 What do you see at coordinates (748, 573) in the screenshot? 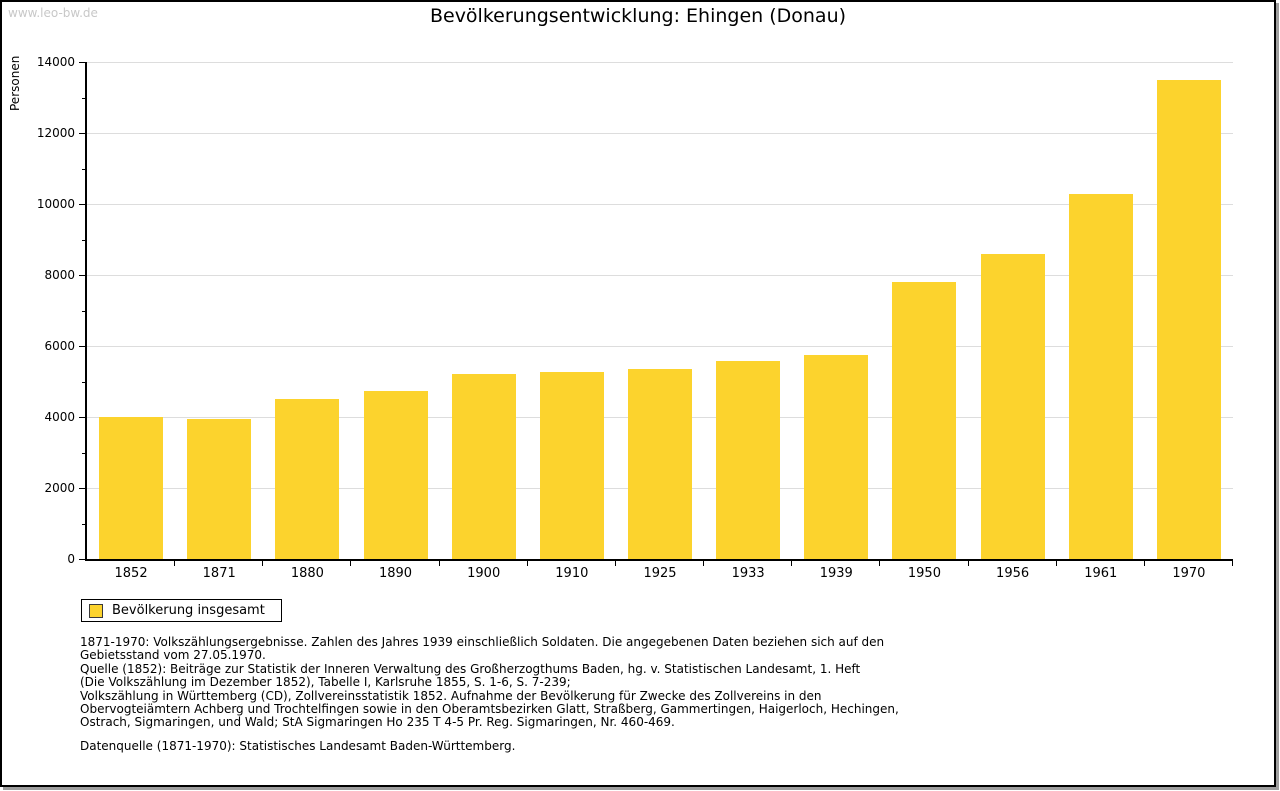
I see `x-axis-label: 1933` at bounding box center [748, 573].